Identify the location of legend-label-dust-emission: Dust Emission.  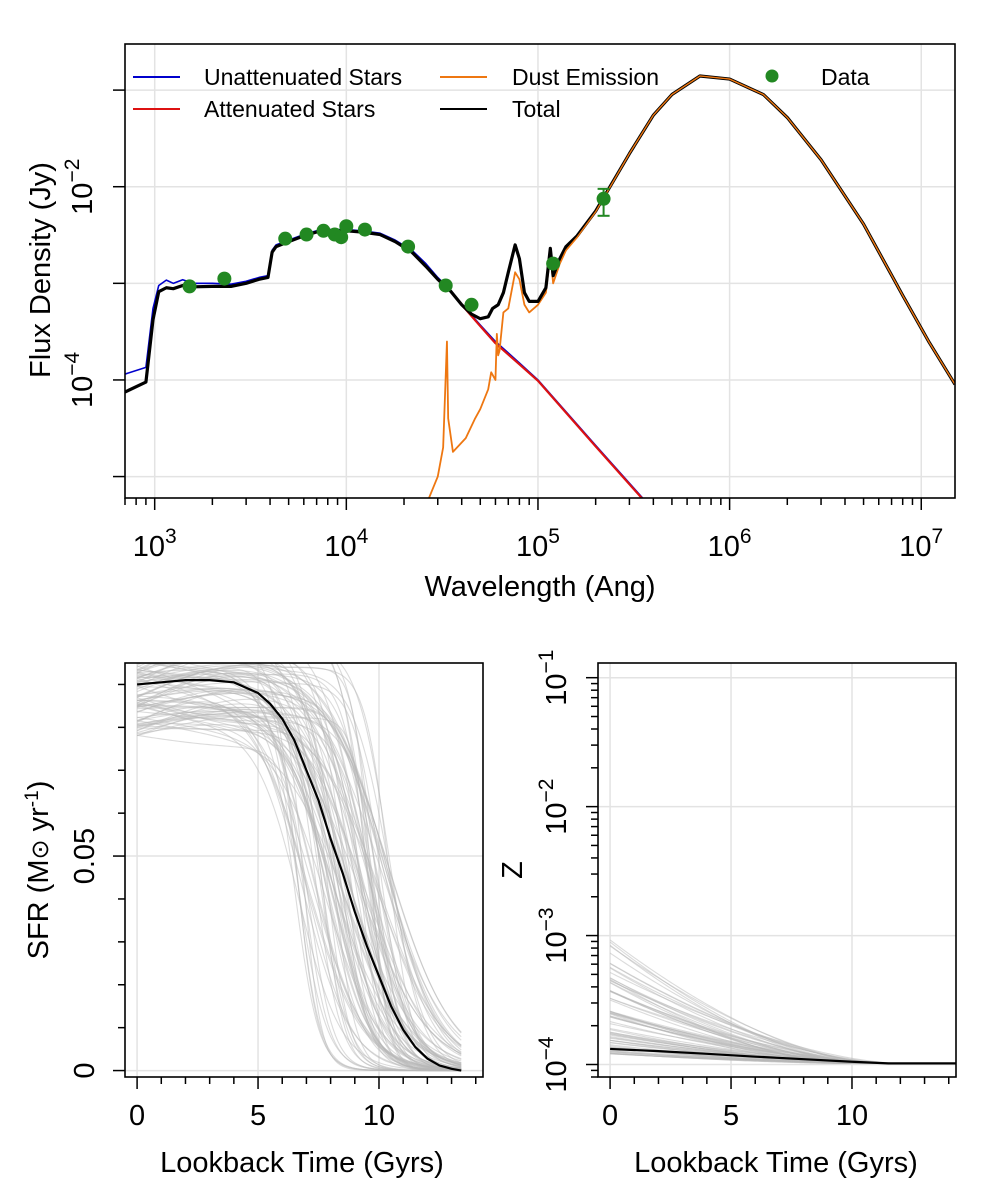
(585, 77).